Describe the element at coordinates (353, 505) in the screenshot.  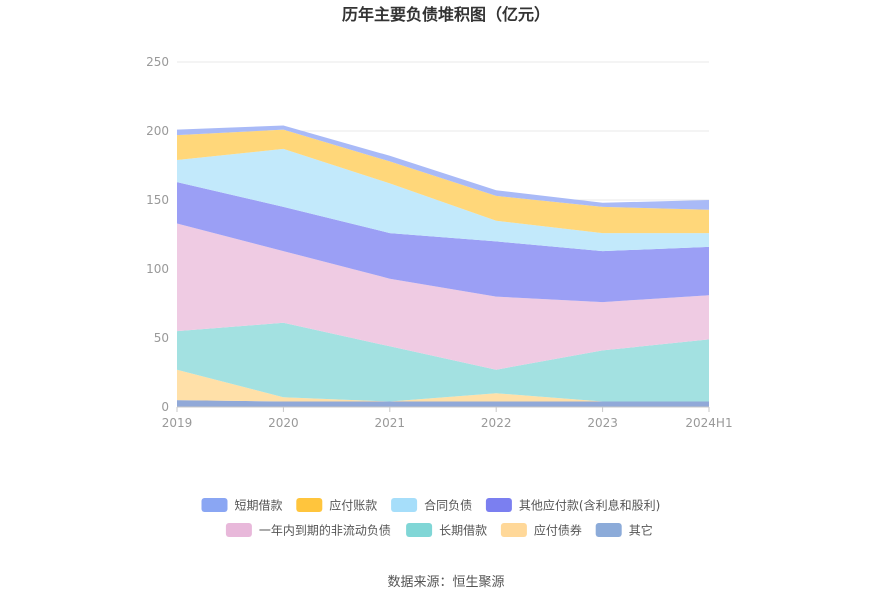
I see `legend-label: 应付账款` at that location.